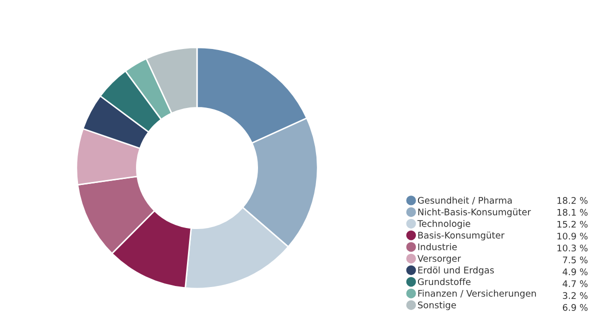  What do you see at coordinates (572, 248) in the screenshot?
I see `data-label: 10.3 %` at bounding box center [572, 248].